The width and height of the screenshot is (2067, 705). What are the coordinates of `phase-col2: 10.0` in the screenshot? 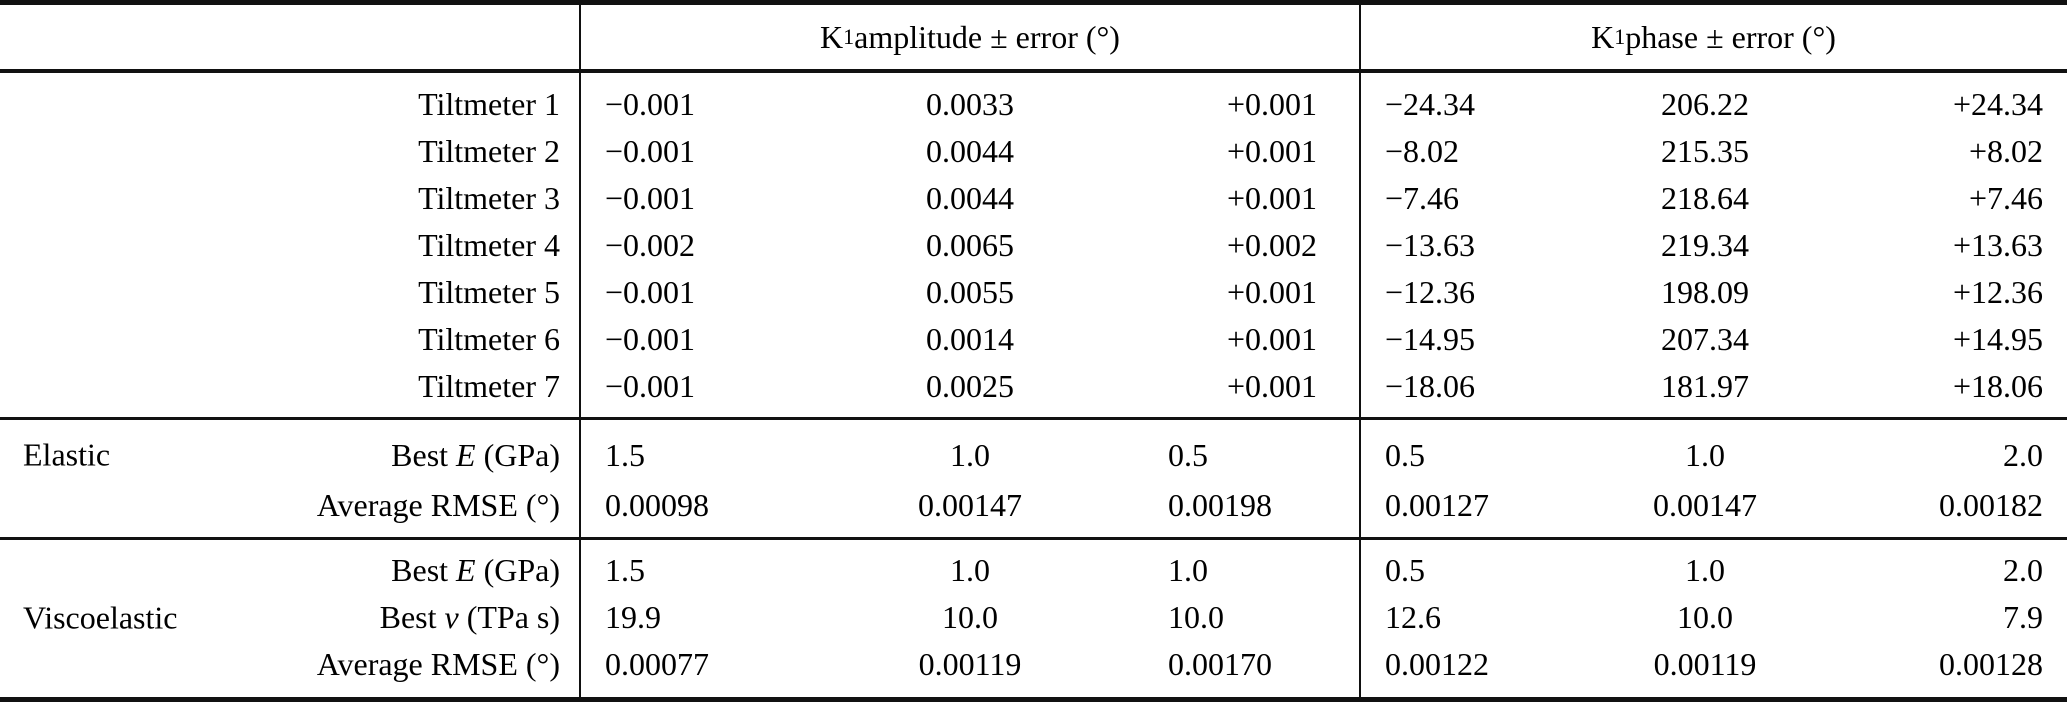 It's located at (1705, 617).